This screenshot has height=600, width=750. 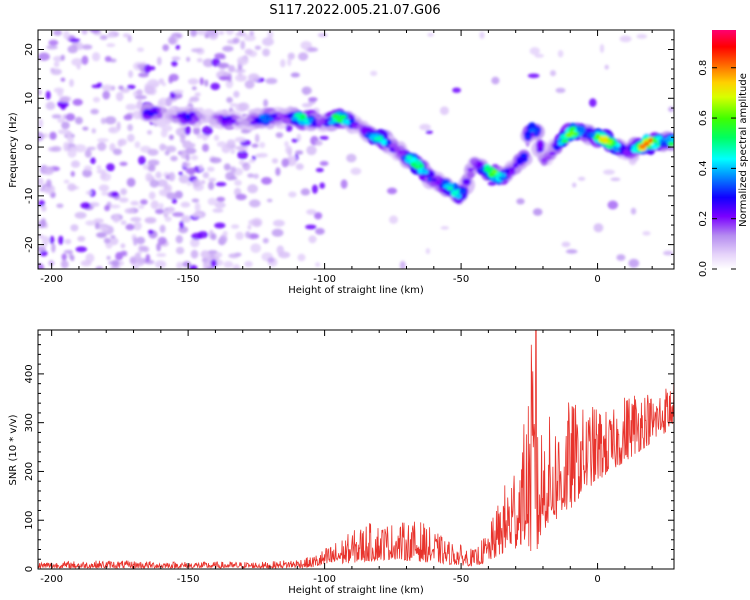 I want to click on x-tick-label: -200, so click(x=51, y=579).